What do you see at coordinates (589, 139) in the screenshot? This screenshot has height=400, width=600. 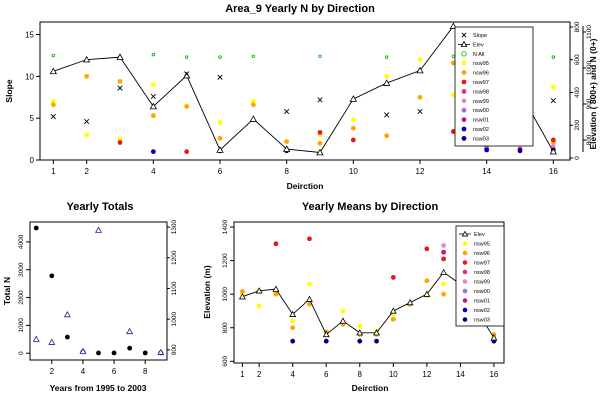 I see `top-y3-tick-label: 800` at bounding box center [589, 139].